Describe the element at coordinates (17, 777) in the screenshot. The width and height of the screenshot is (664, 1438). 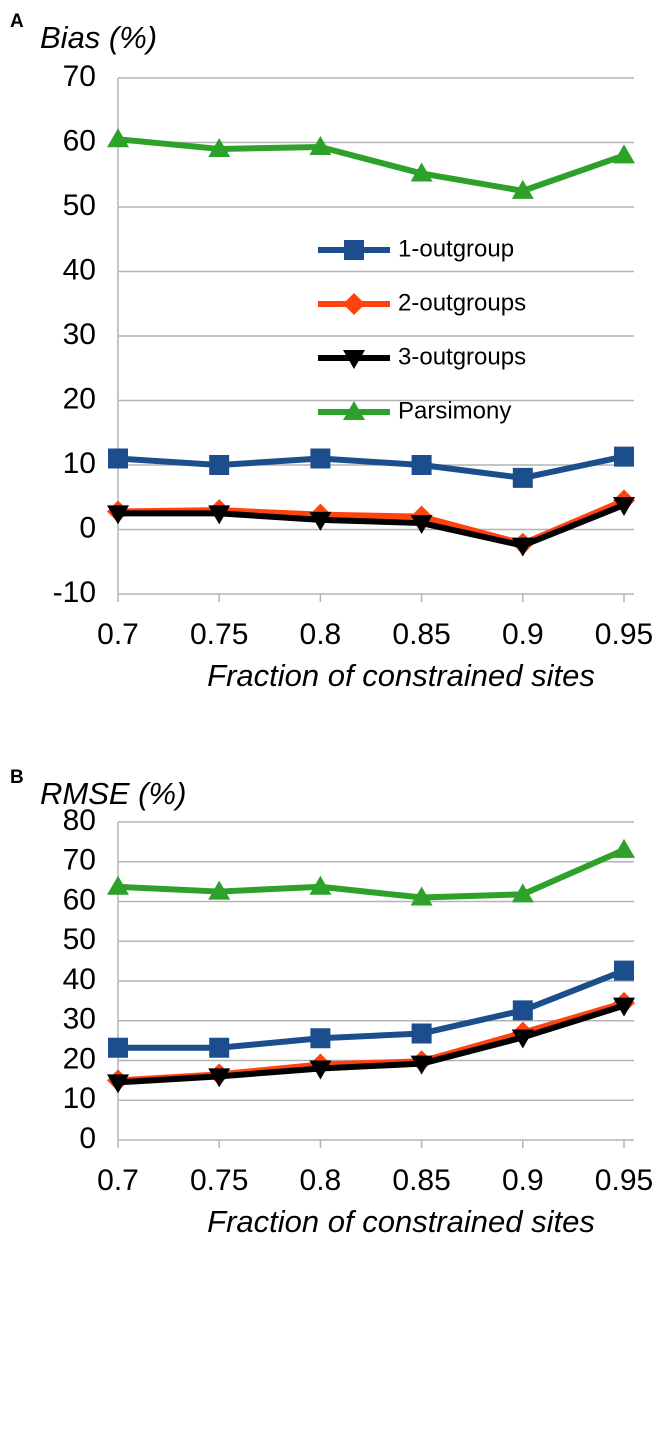
I see `panel-label: B` at that location.